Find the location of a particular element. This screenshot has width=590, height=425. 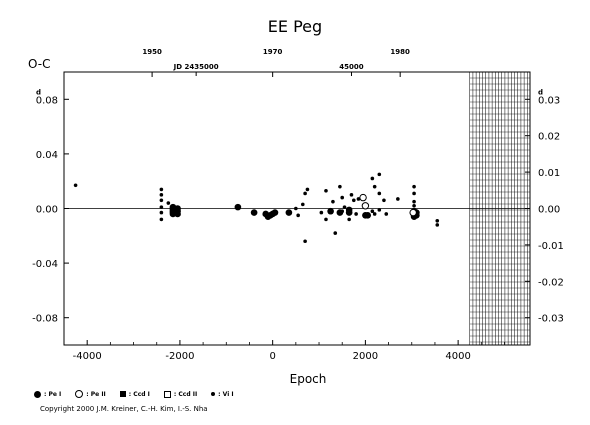

y2-unit-mark: d is located at coordinates (540, 92).